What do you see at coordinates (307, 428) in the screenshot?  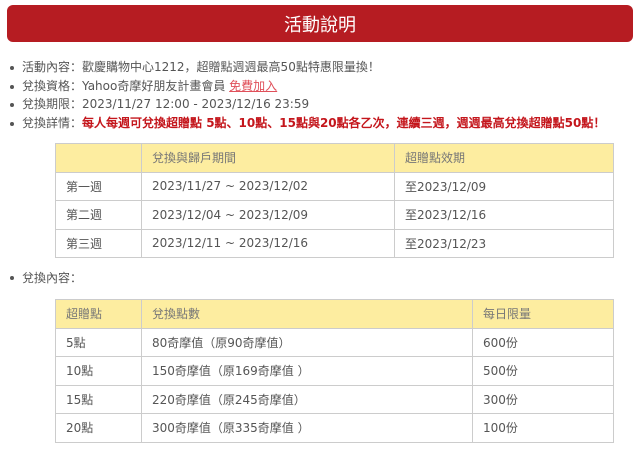 I see `cell: 300奇摩值（原335奇摩值 ）` at bounding box center [307, 428].